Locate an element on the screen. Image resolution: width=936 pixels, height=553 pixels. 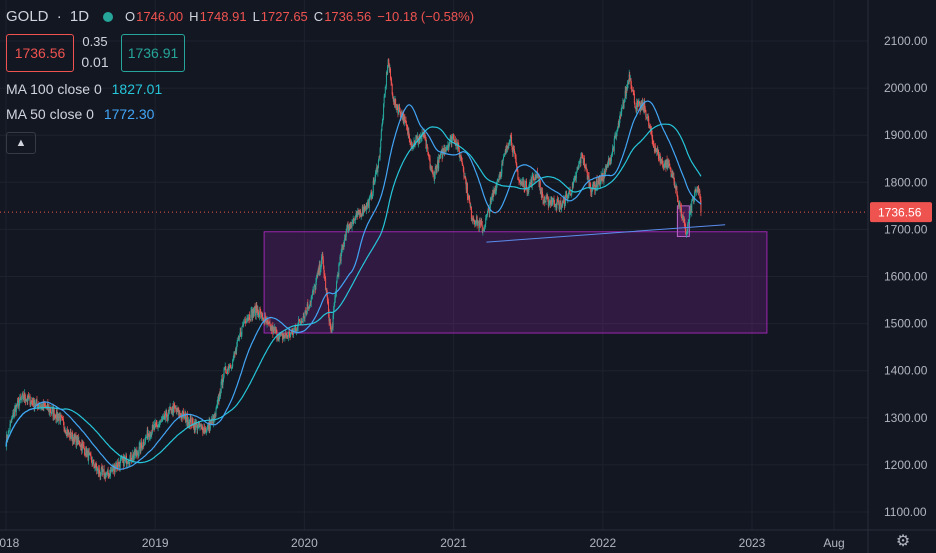
collapse-legend-button: ▲ is located at coordinates (21, 143).